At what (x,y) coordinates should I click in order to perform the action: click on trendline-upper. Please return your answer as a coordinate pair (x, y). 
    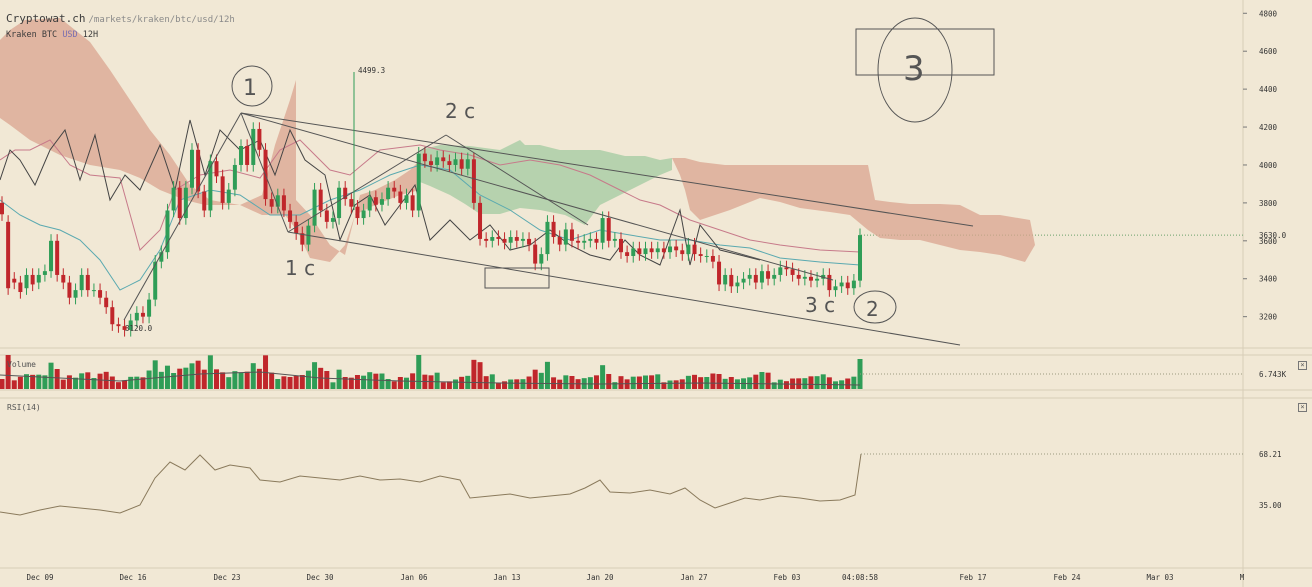
    Looking at the image, I should click on (607, 169).